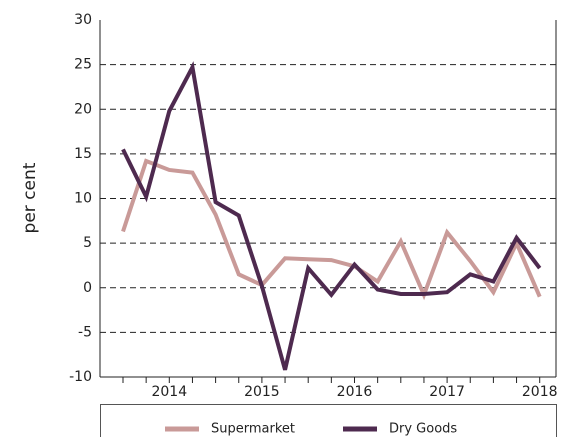 This screenshot has width=568, height=437. I want to click on x-tick-label: 2016, so click(355, 392).